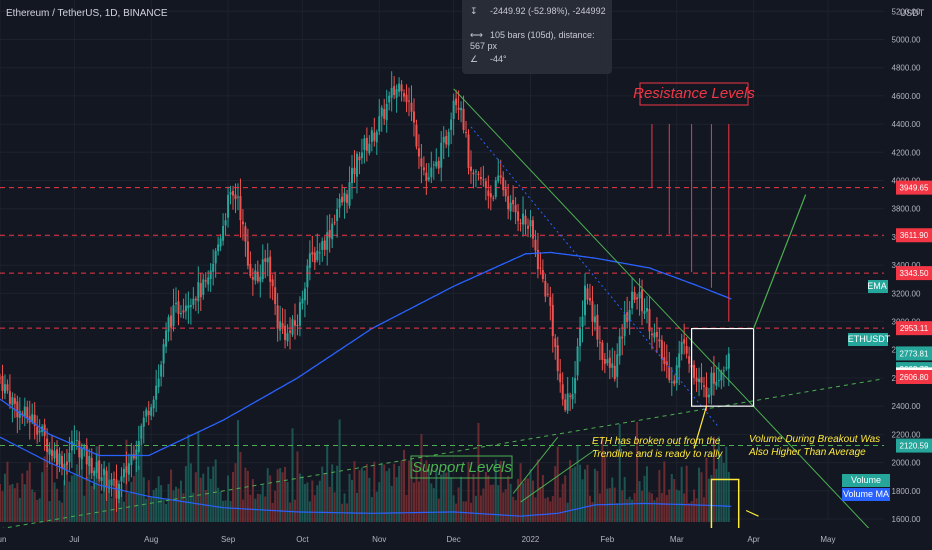  I want to click on measure-angle: -44°, so click(498, 59).